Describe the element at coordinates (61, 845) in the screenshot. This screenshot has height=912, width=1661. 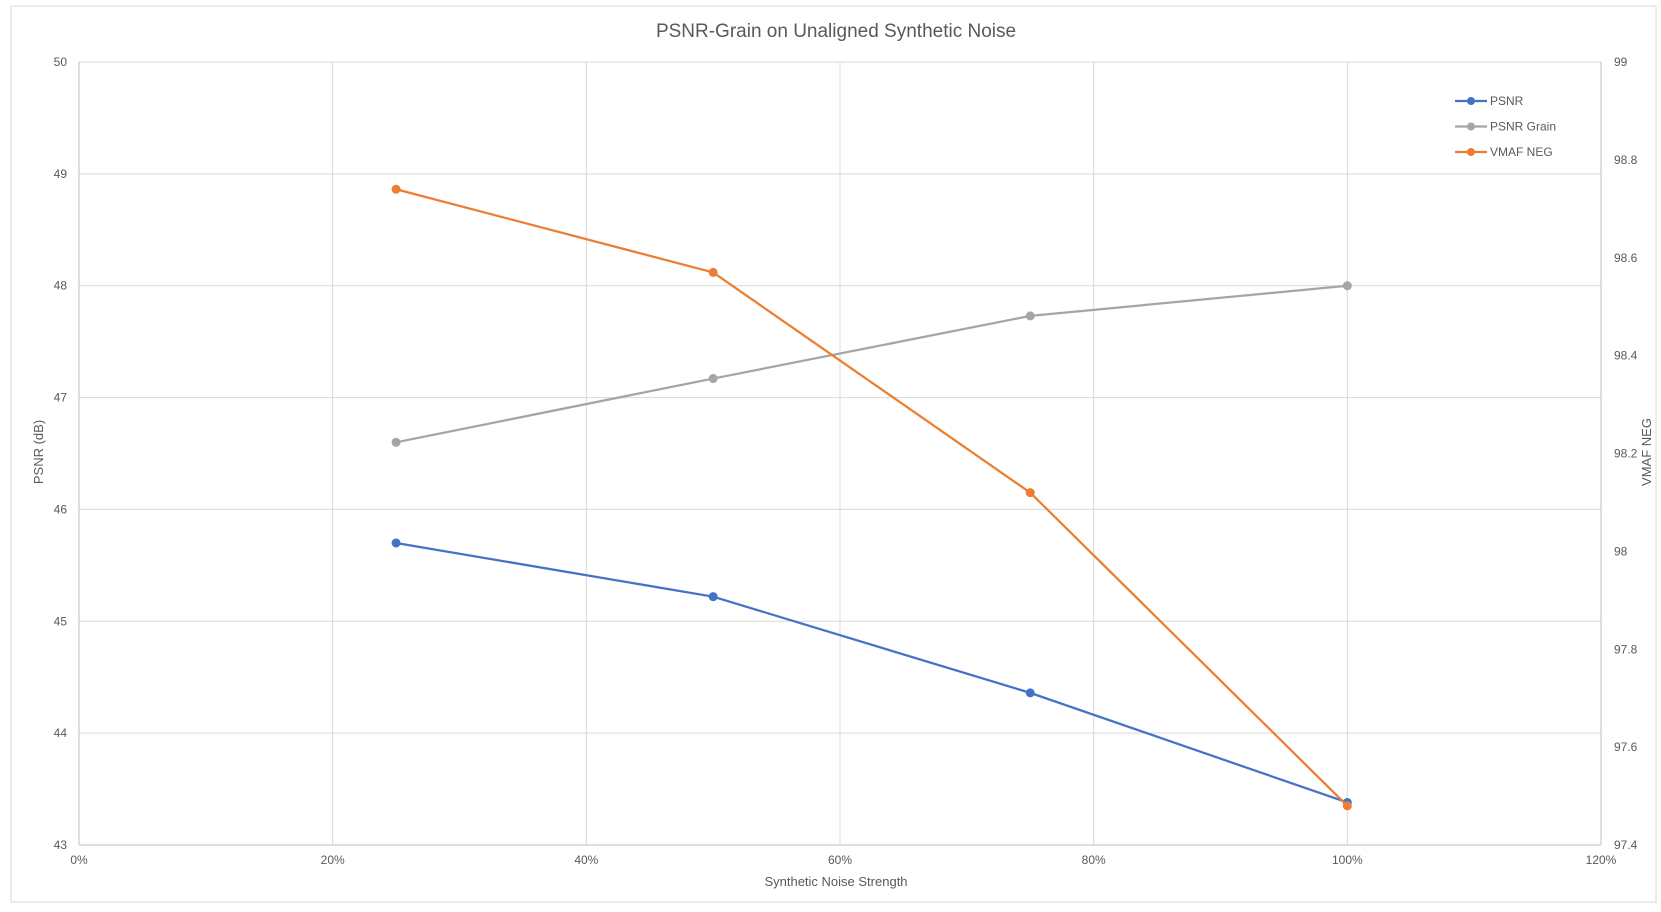
I see `y-tick-label: 43` at that location.